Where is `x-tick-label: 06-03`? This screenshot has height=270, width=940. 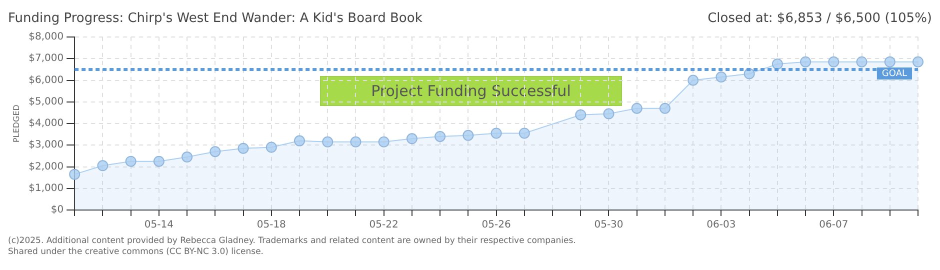
x-tick-label: 06-03 is located at coordinates (721, 225).